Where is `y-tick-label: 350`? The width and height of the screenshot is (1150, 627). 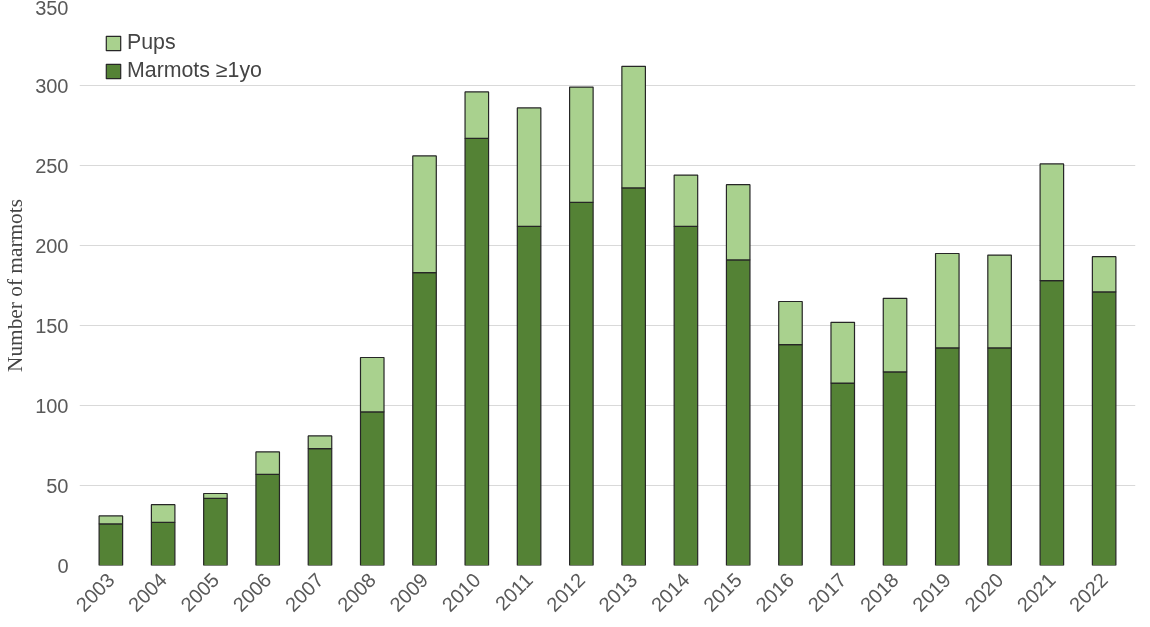 y-tick-label: 350 is located at coordinates (52, 9).